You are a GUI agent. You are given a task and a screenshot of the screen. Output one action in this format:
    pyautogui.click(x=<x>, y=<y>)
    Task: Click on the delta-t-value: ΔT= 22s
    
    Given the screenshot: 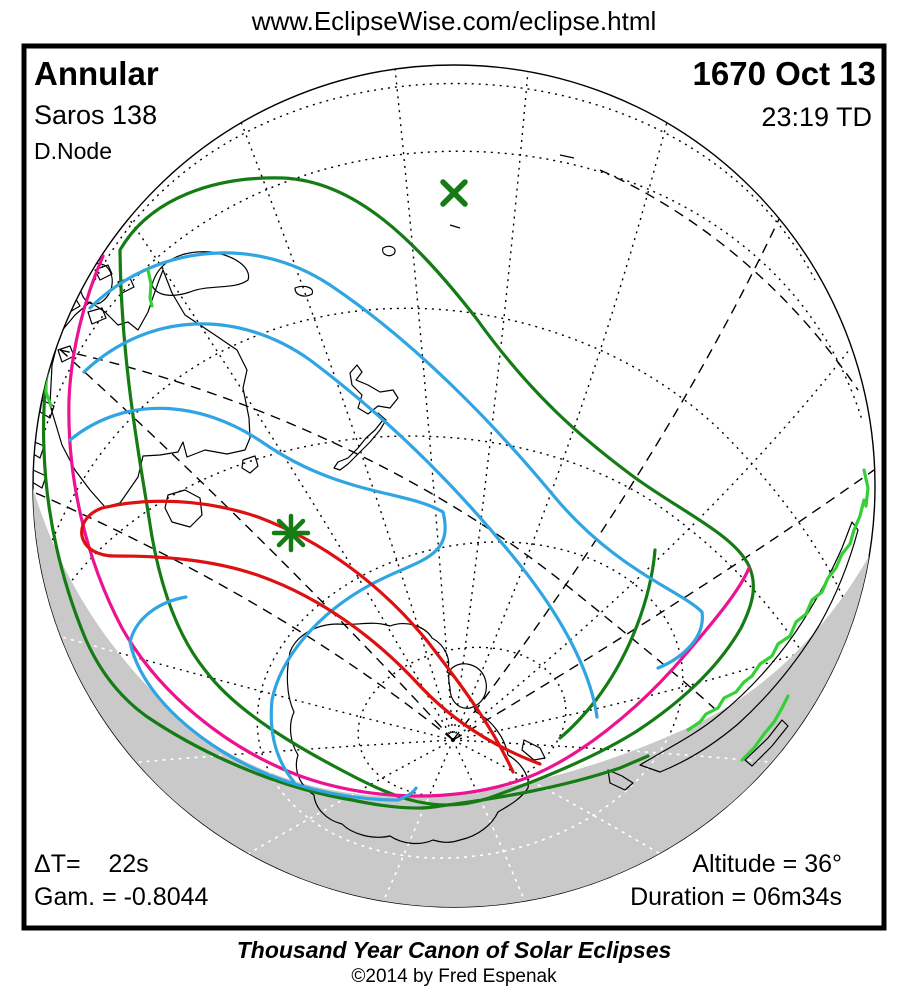 What is the action you would take?
    pyautogui.click(x=91, y=864)
    